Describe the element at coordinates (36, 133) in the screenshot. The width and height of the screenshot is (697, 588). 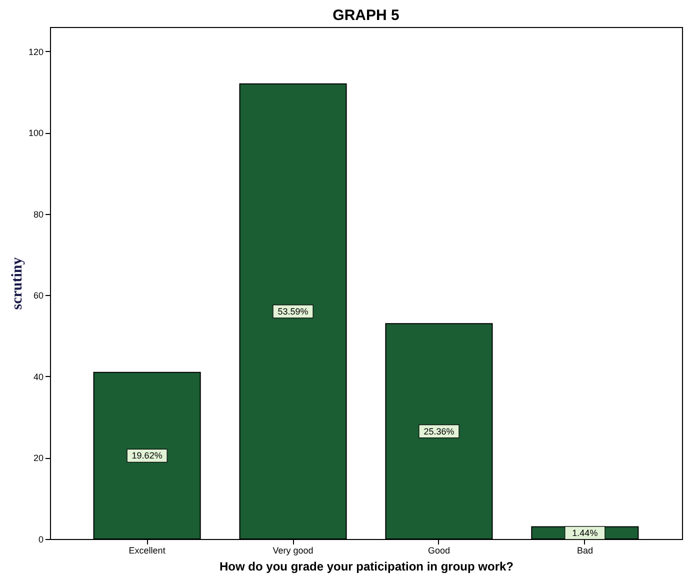
I see `y-tick-label: 100` at that location.